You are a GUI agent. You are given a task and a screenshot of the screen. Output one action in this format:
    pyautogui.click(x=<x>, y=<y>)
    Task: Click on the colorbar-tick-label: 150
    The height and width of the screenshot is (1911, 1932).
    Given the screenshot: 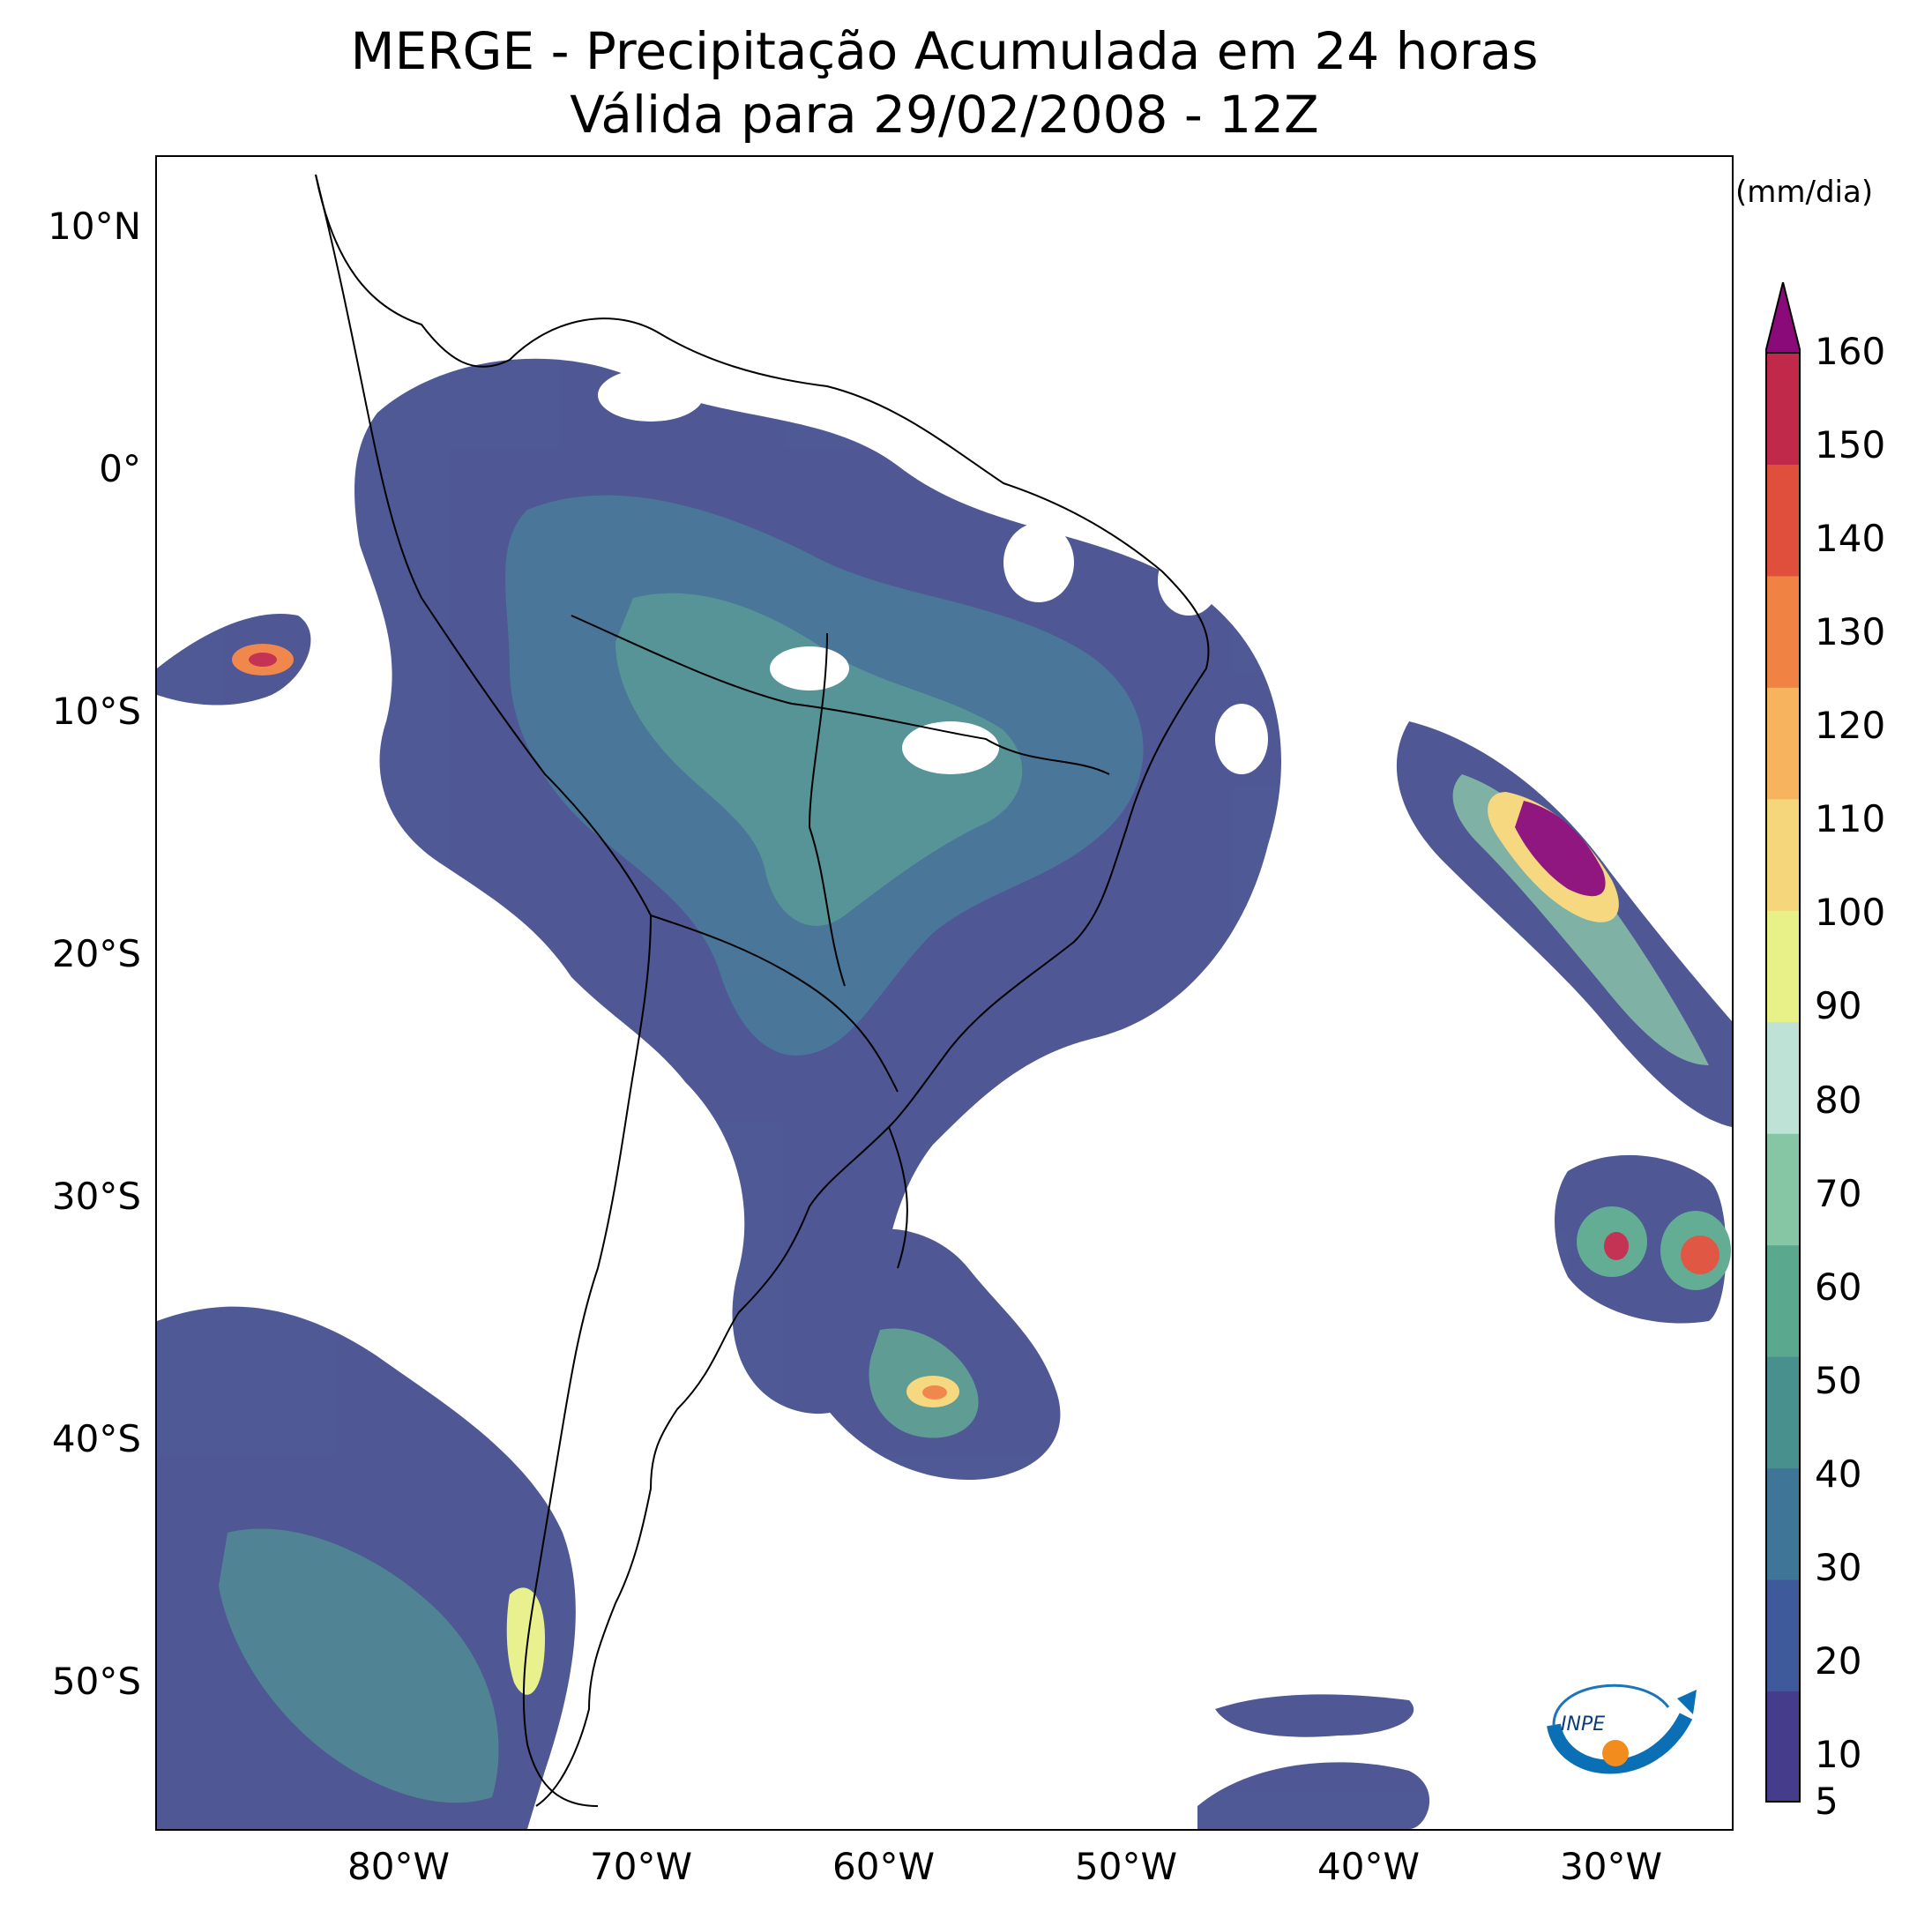 What is the action you would take?
    pyautogui.click(x=1850, y=445)
    